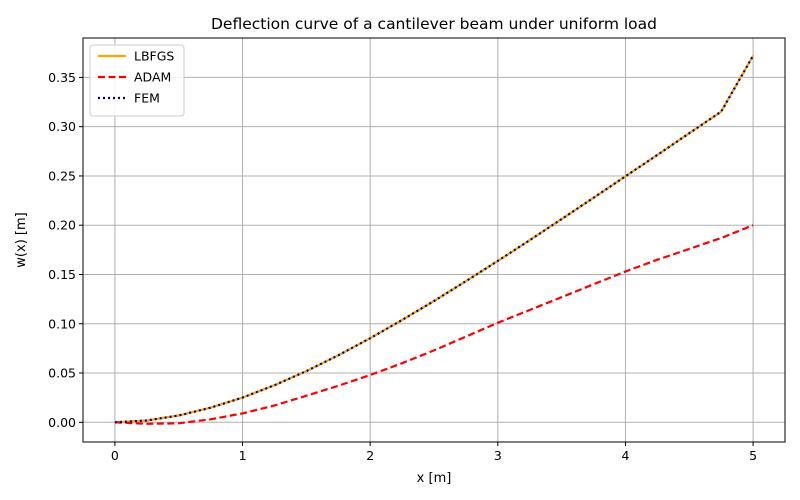 This screenshot has height=500, width=800. I want to click on legend-label-lbfgs: LBFGS, so click(154, 56).